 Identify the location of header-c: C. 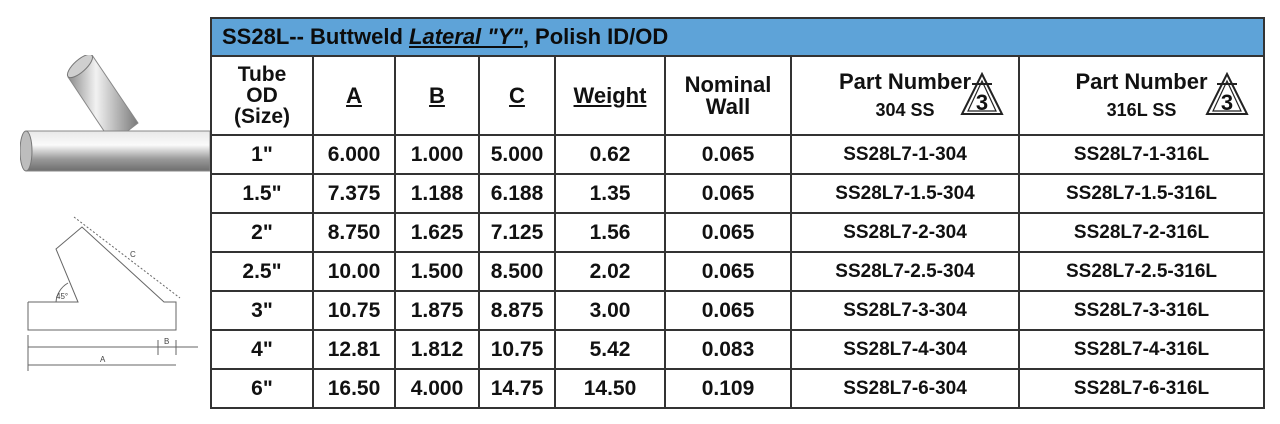
(517, 95).